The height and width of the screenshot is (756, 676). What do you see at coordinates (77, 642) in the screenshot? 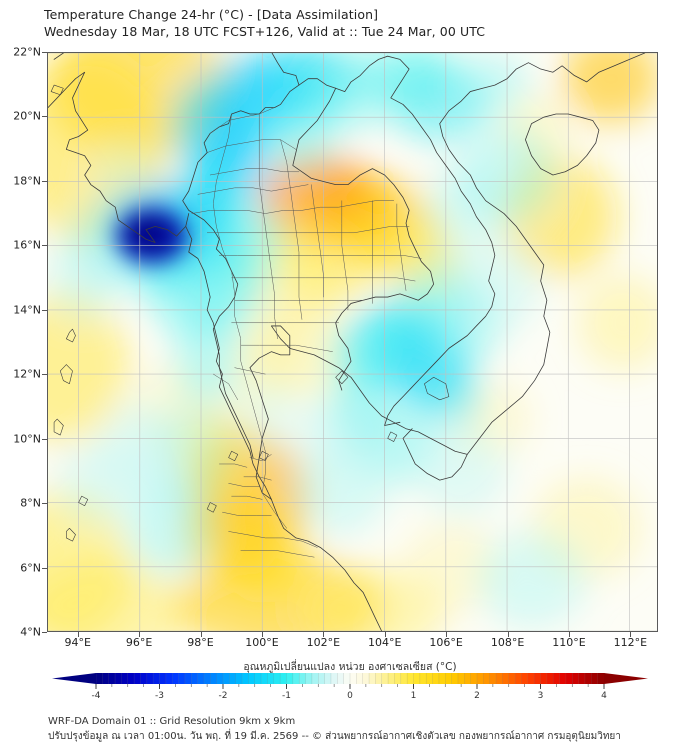
I see `lon-tick-label: 94°E` at bounding box center [77, 642].